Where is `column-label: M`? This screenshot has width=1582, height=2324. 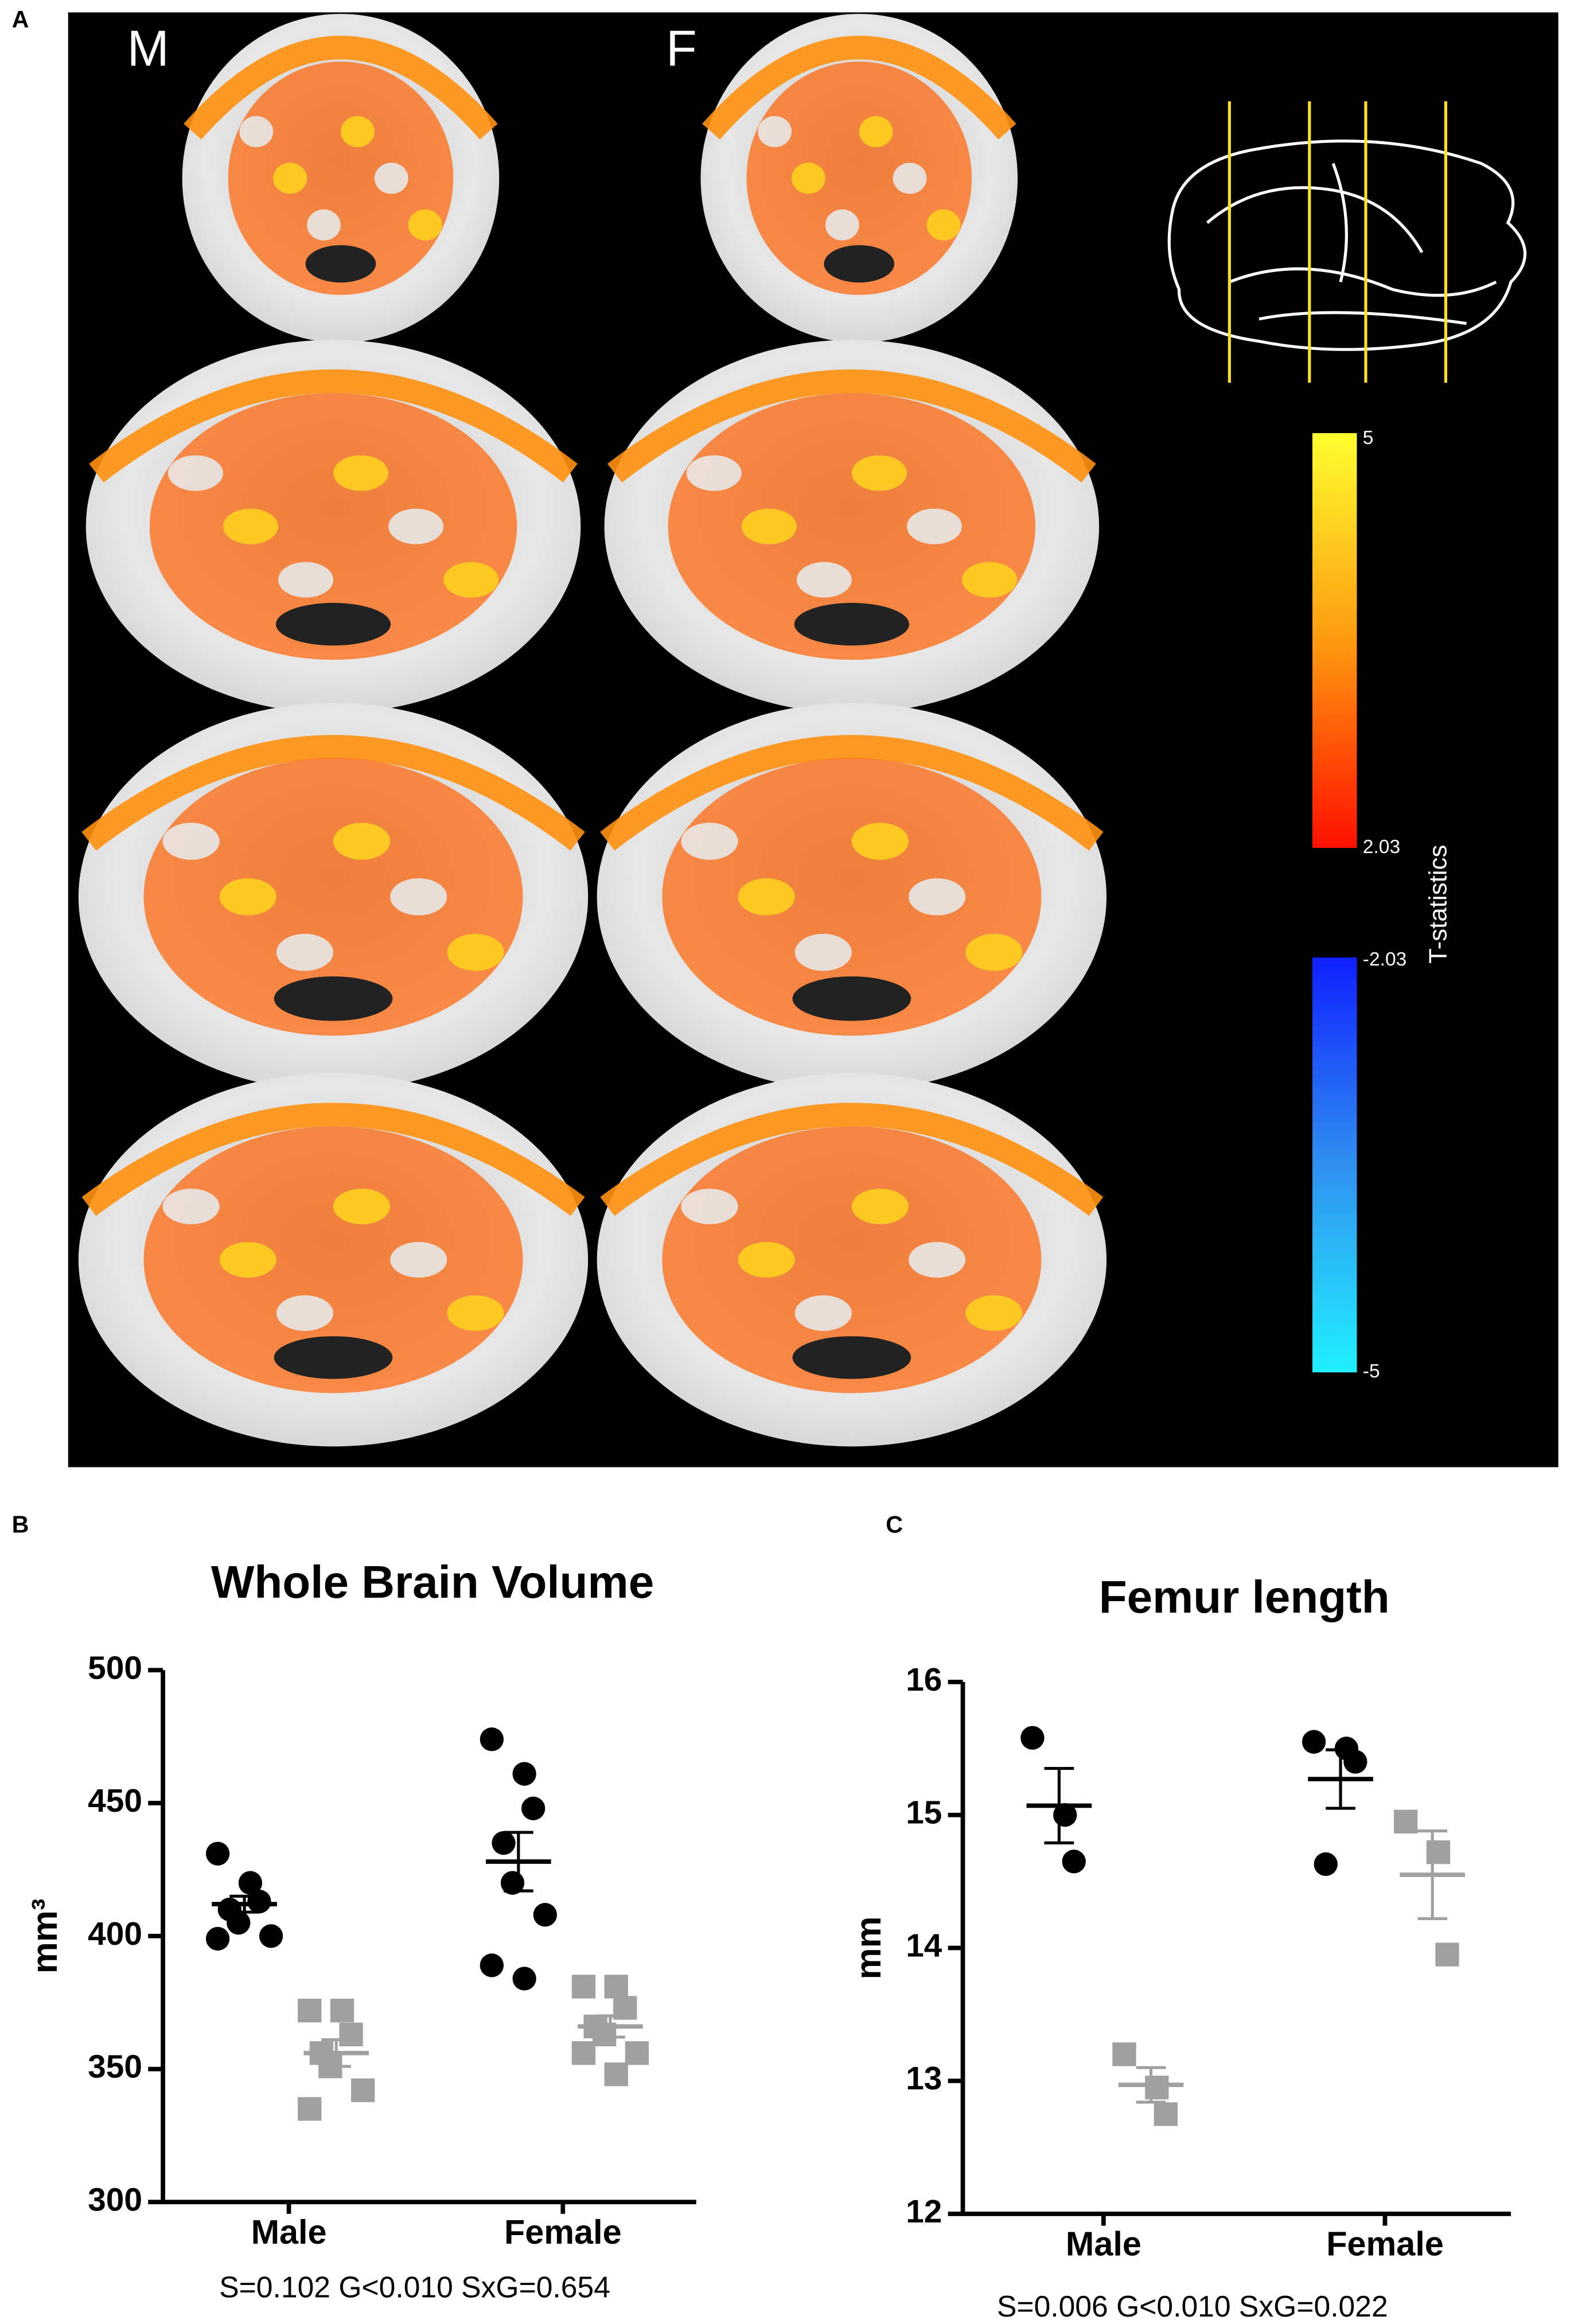
column-label: M is located at coordinates (148, 48).